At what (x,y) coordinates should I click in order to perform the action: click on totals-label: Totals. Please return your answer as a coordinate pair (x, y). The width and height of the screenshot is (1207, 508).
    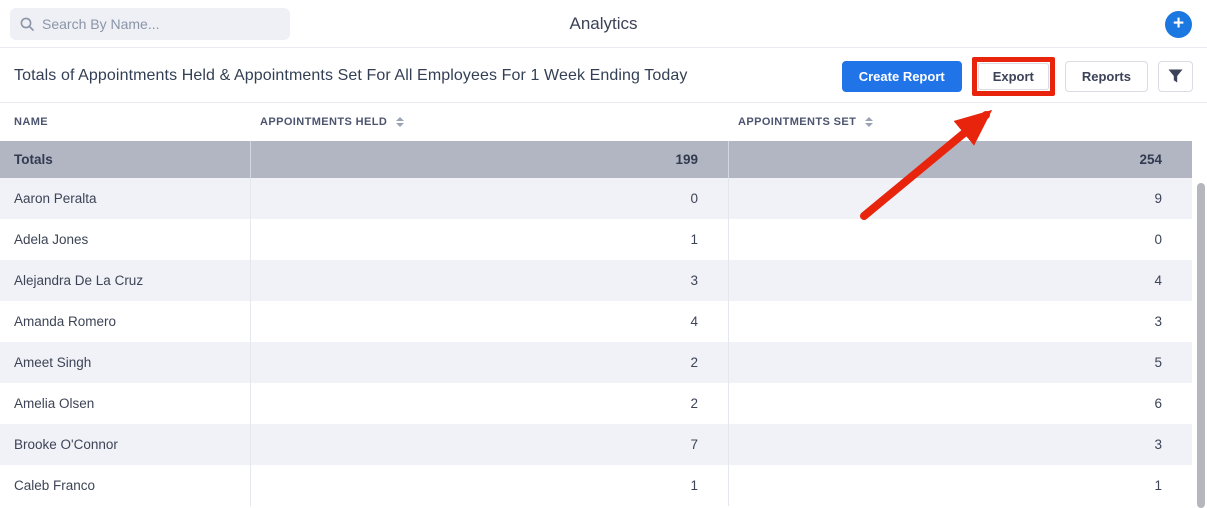
    Looking at the image, I should click on (33, 159).